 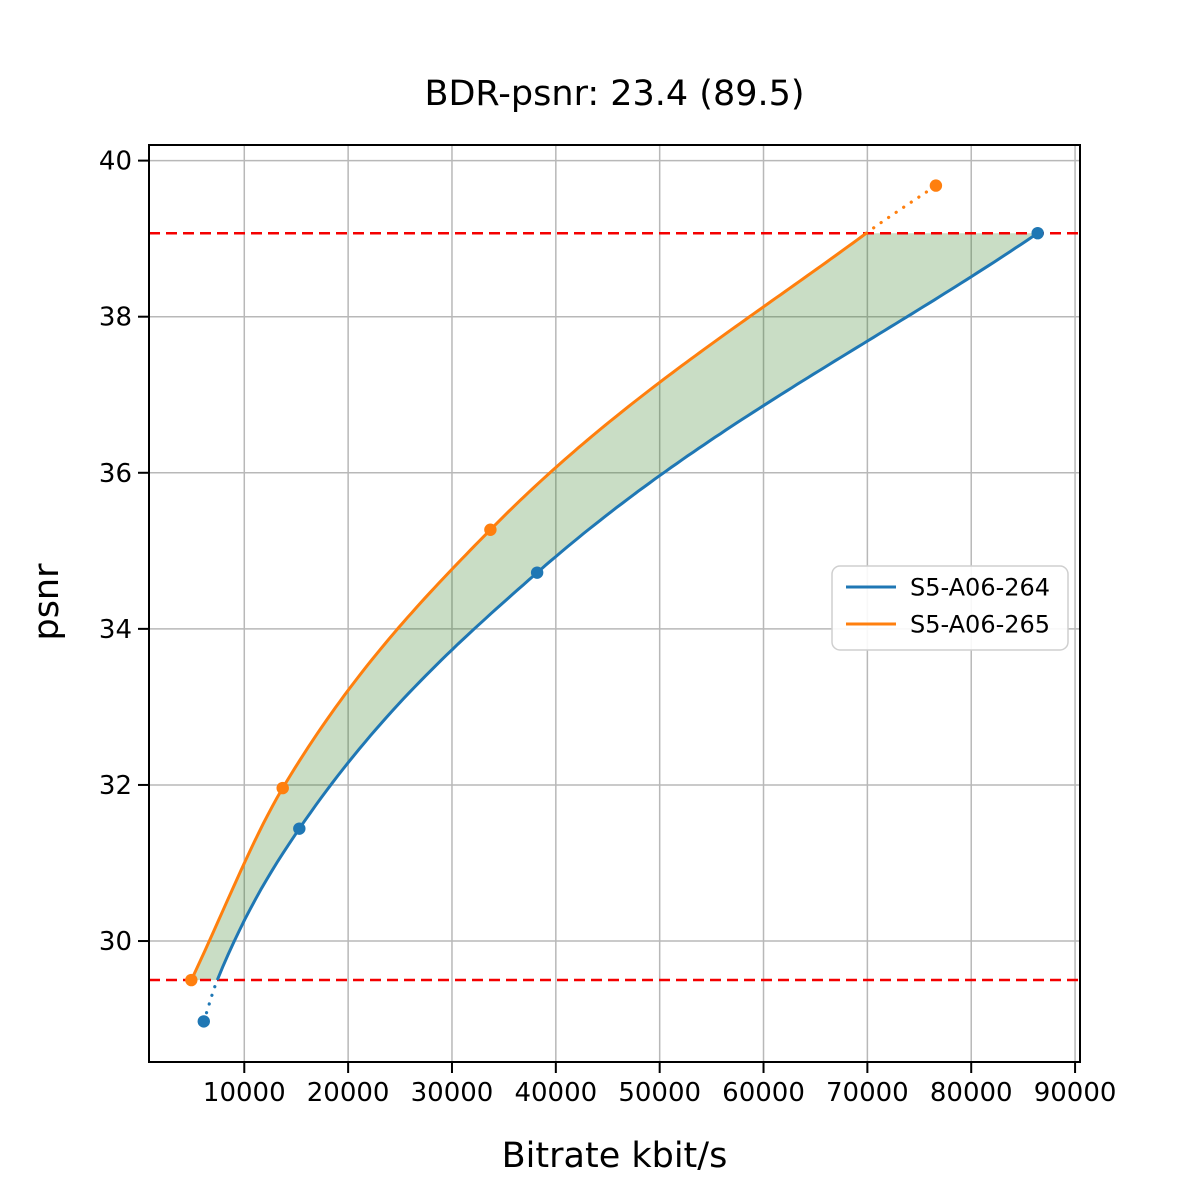 I want to click on x-tick-label: 70000, so click(x=867, y=1093).